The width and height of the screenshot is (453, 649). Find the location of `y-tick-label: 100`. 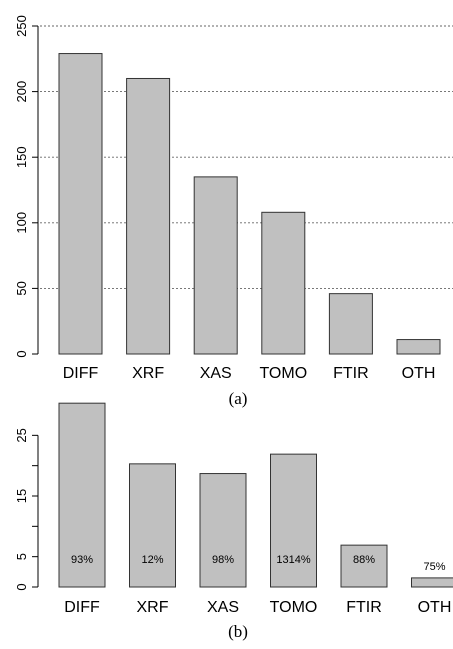

y-tick-label: 100 is located at coordinates (21, 223).